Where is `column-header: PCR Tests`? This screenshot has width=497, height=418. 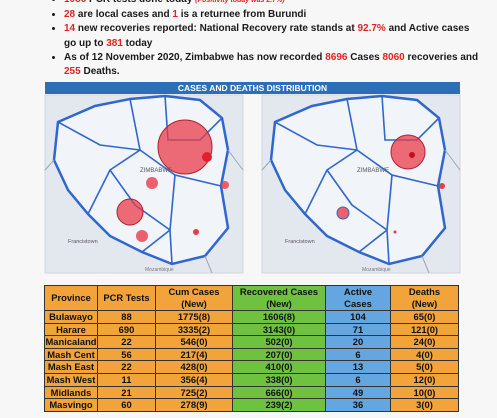
column-header: PCR Tests is located at coordinates (126, 298).